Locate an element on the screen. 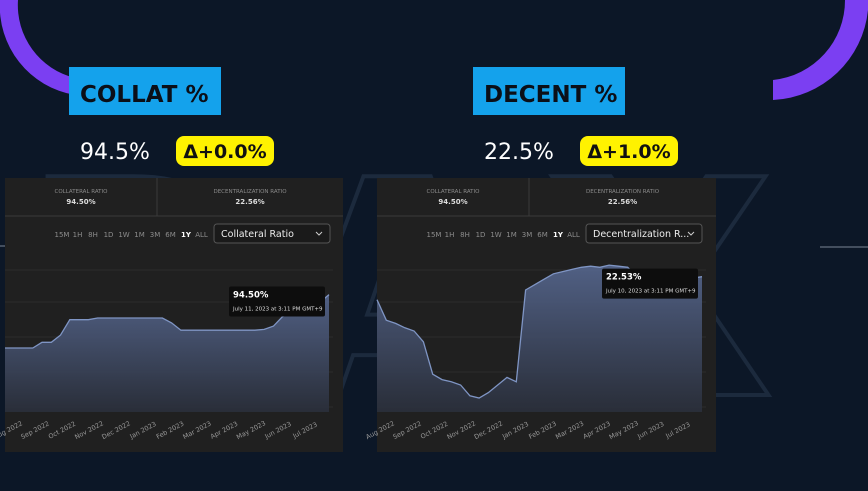  big-value: 22.5% is located at coordinates (519, 152).